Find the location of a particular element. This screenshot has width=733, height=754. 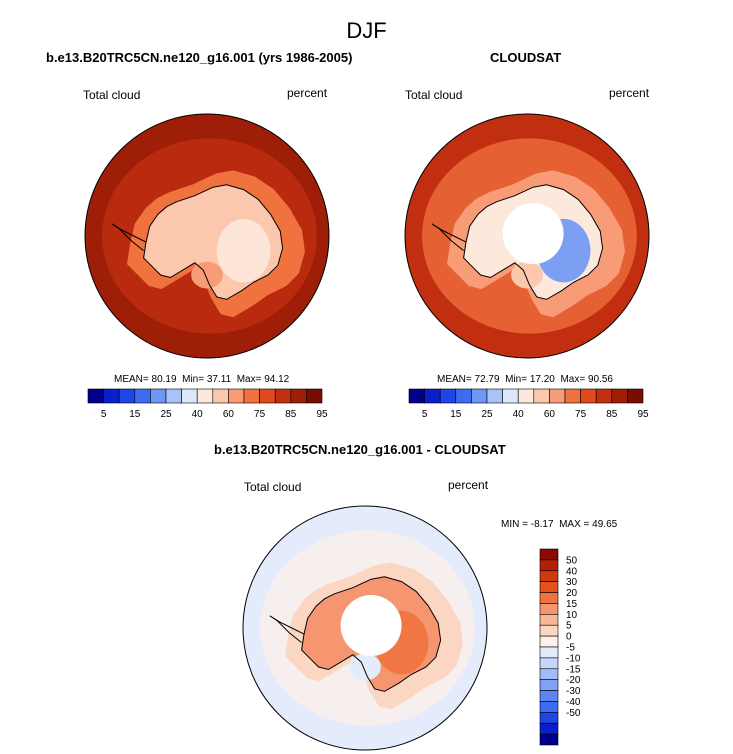

panel2-min-value: 17.20 is located at coordinates (542, 379).